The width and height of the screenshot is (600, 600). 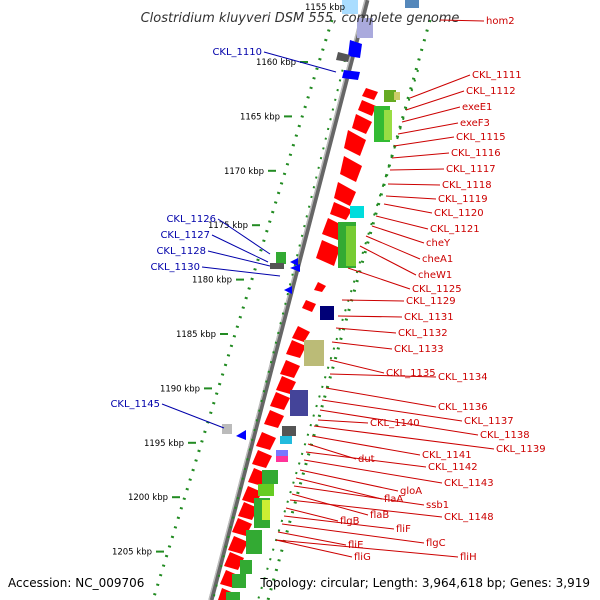 What do you see at coordinates (491, 91) in the screenshot?
I see `gene-label-ckl_1112: CKL_1112` at bounding box center [491, 91].